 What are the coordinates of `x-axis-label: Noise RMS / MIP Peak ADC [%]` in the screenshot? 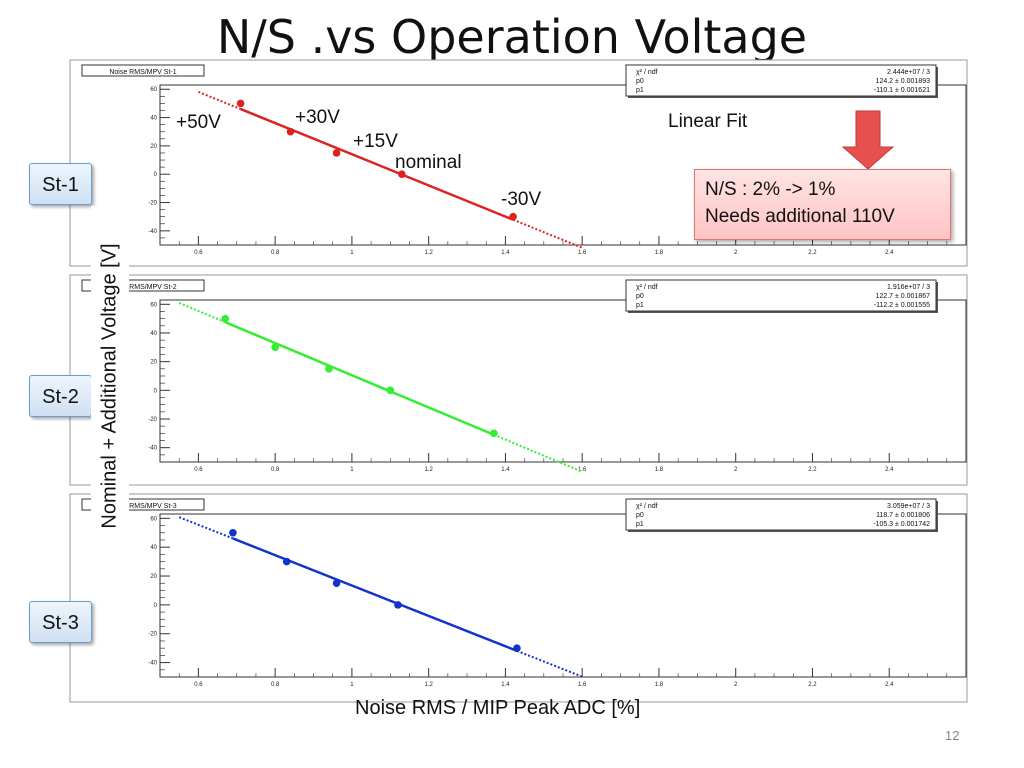 It's located at (498, 708).